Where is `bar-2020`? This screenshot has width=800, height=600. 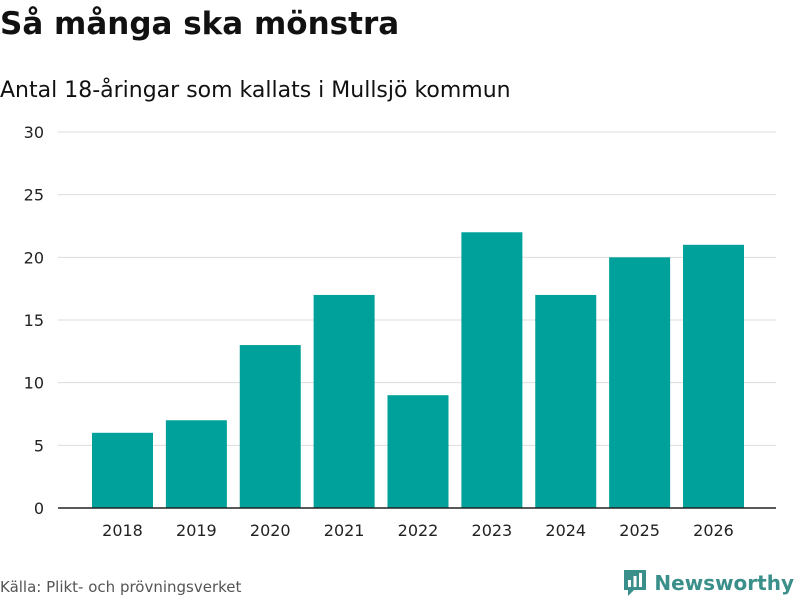
bar-2020 is located at coordinates (270, 426).